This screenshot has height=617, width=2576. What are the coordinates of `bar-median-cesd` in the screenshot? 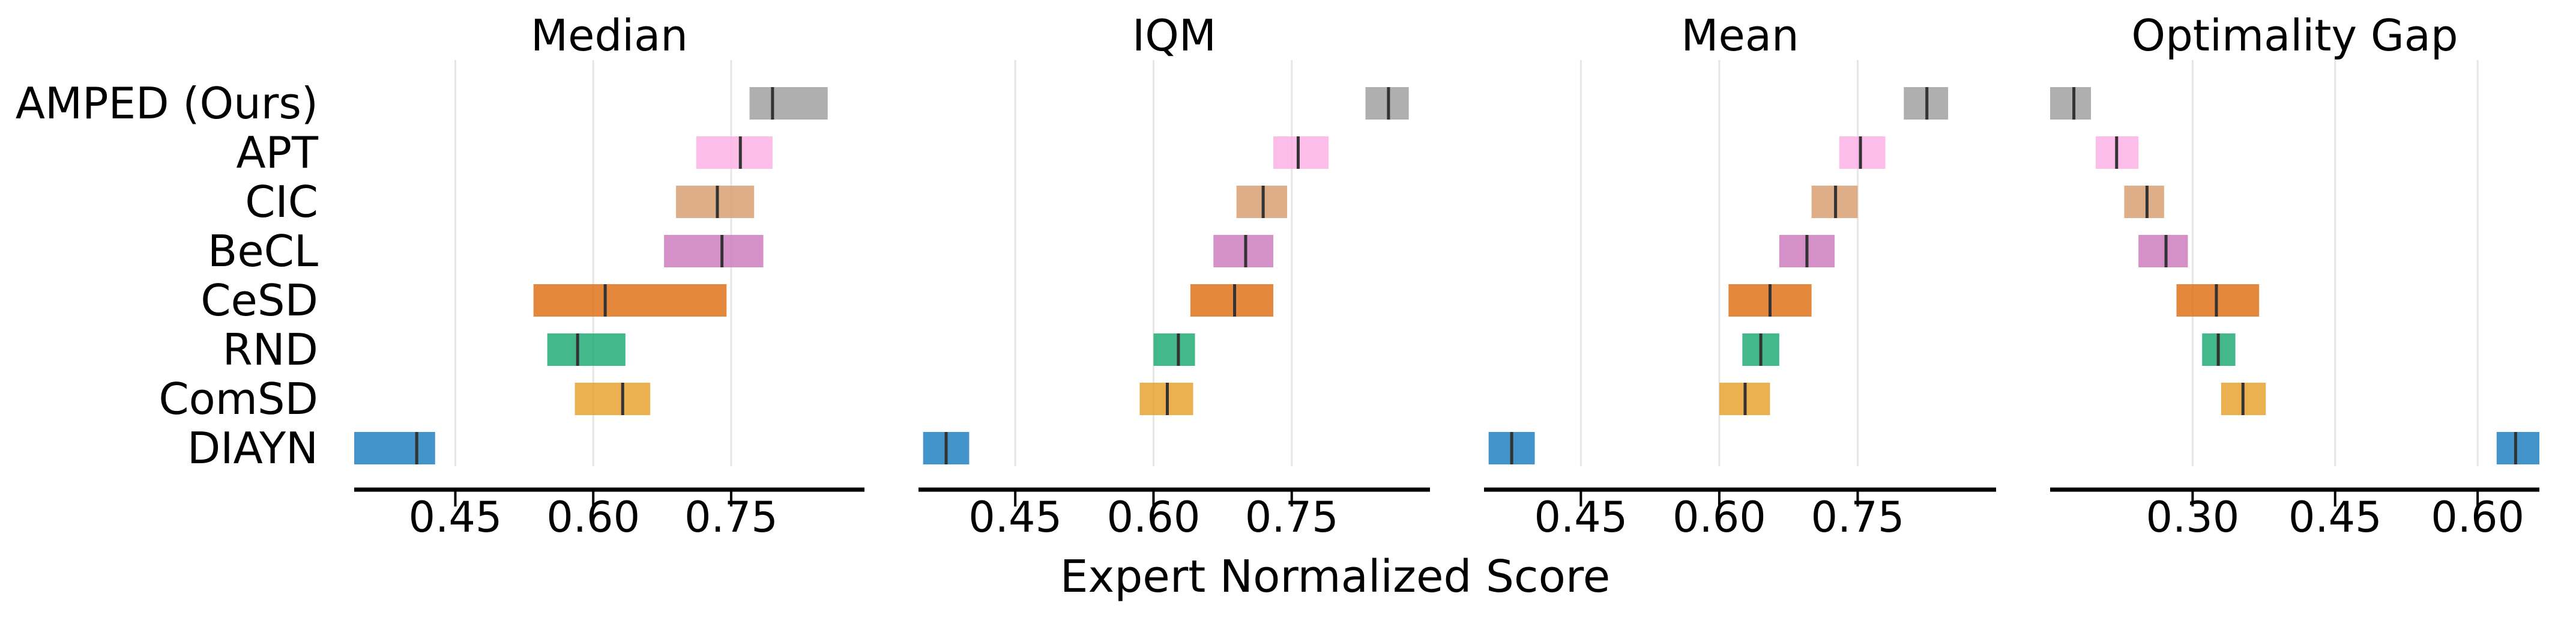 It's located at (630, 300).